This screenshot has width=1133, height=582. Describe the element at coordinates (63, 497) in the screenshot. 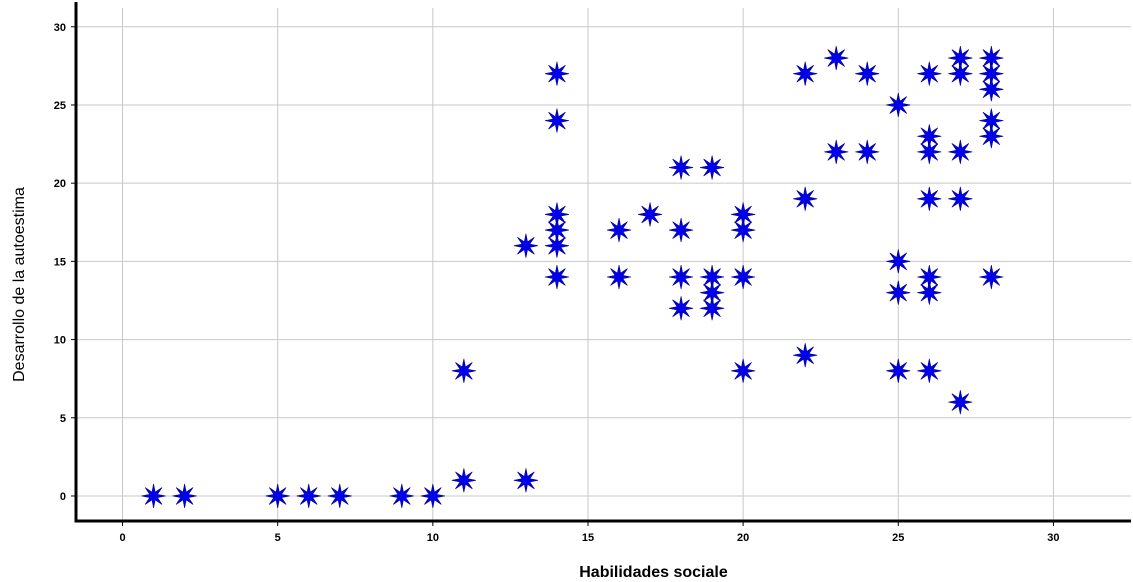

I see `y-tick-label: 0` at that location.